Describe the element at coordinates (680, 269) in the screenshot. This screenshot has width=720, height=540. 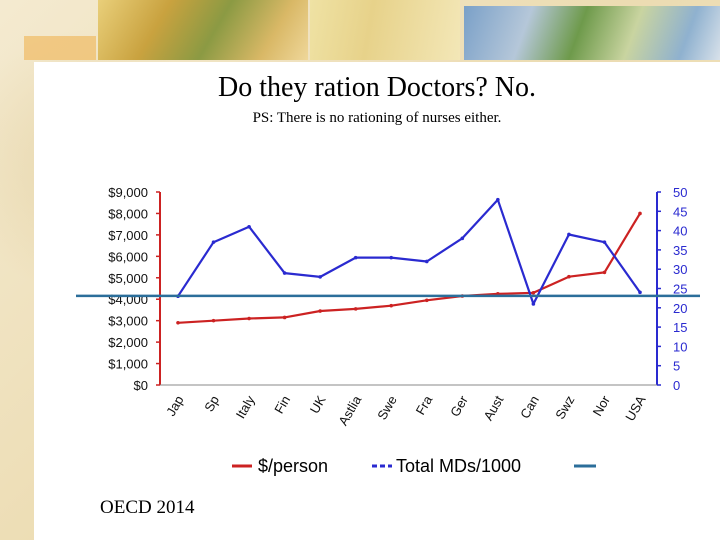
I see `right-tick-label: 30` at that location.